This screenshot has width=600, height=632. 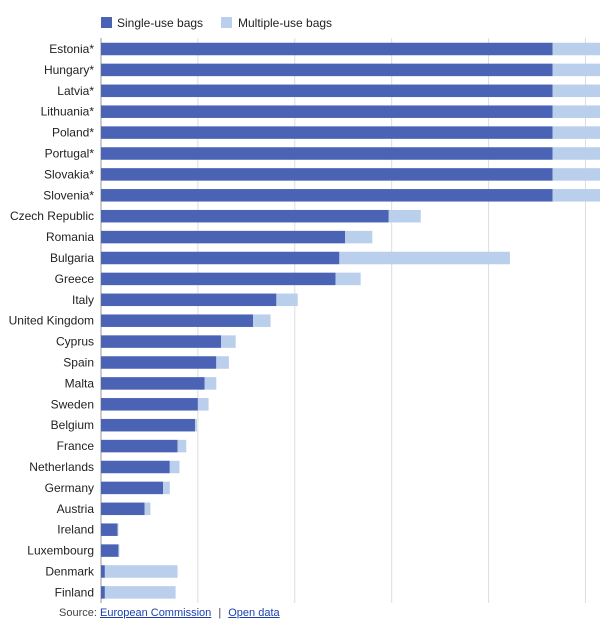 I want to click on category-label: Germany, so click(x=69, y=488).